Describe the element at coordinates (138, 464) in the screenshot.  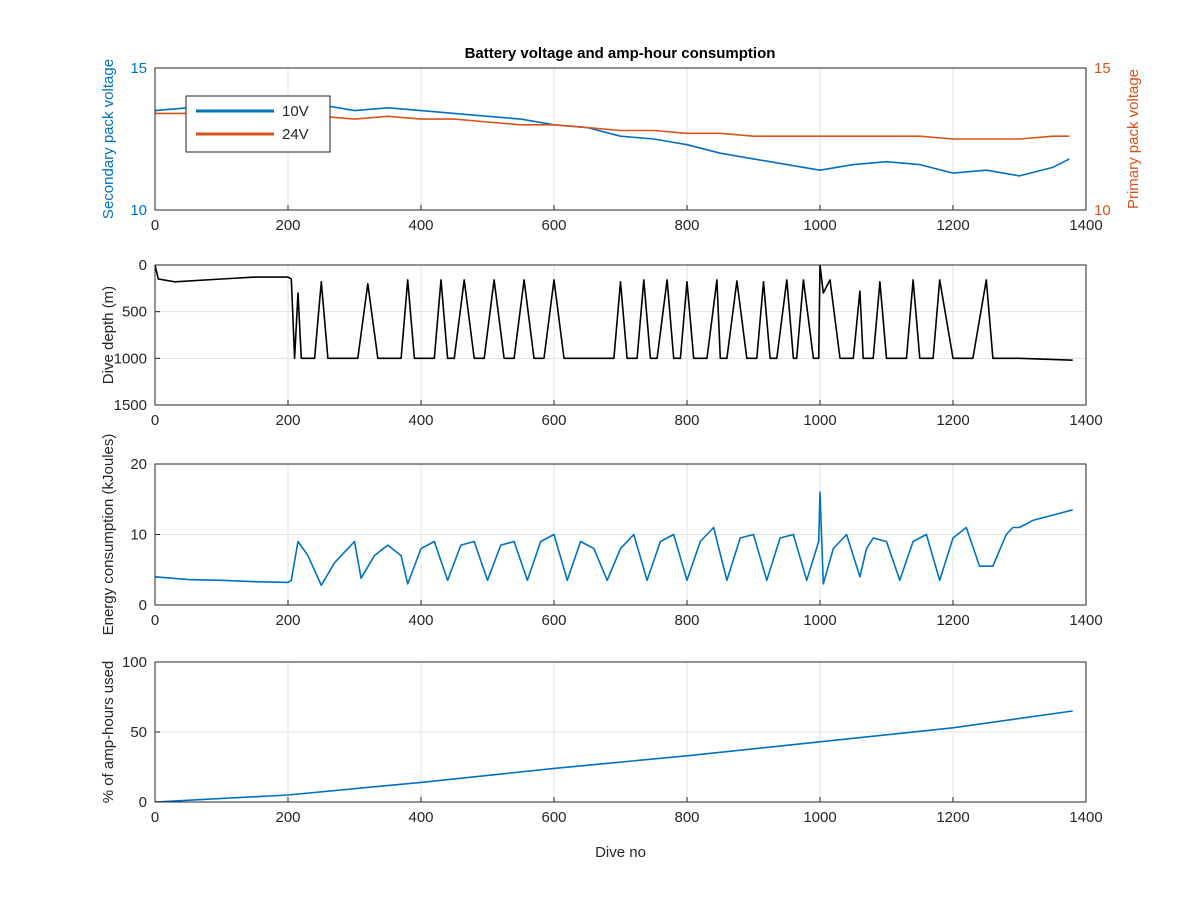
I see `y-tick-label: 20` at that location.